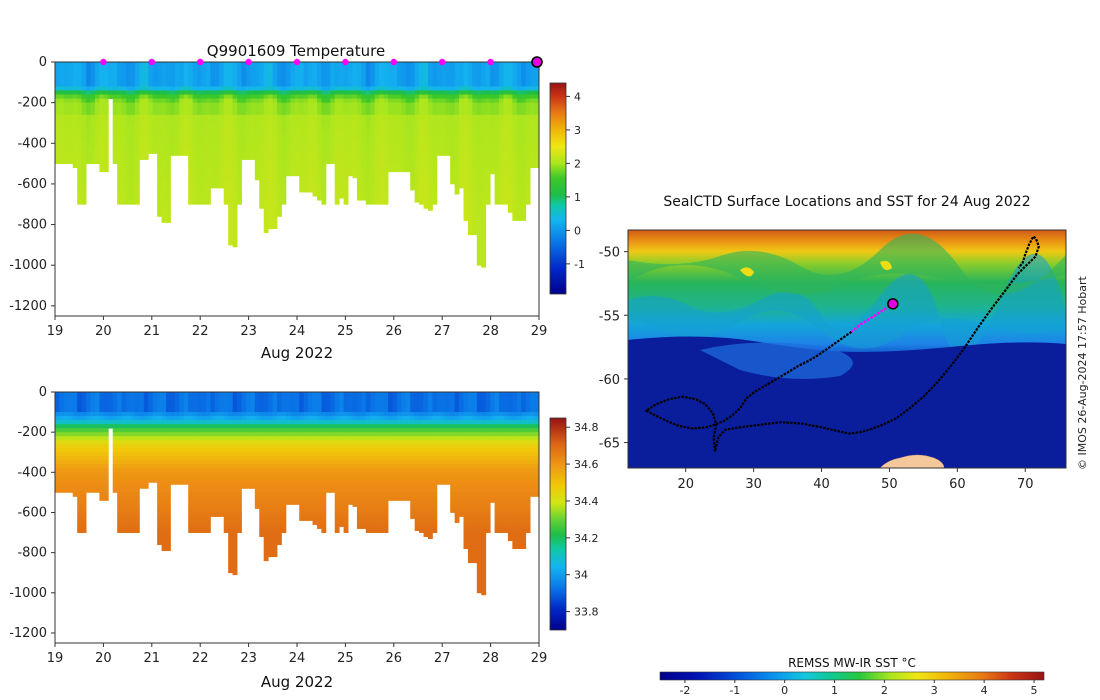 This screenshot has width=1100, height=700. I want to click on x-tick-label: 29, so click(539, 331).